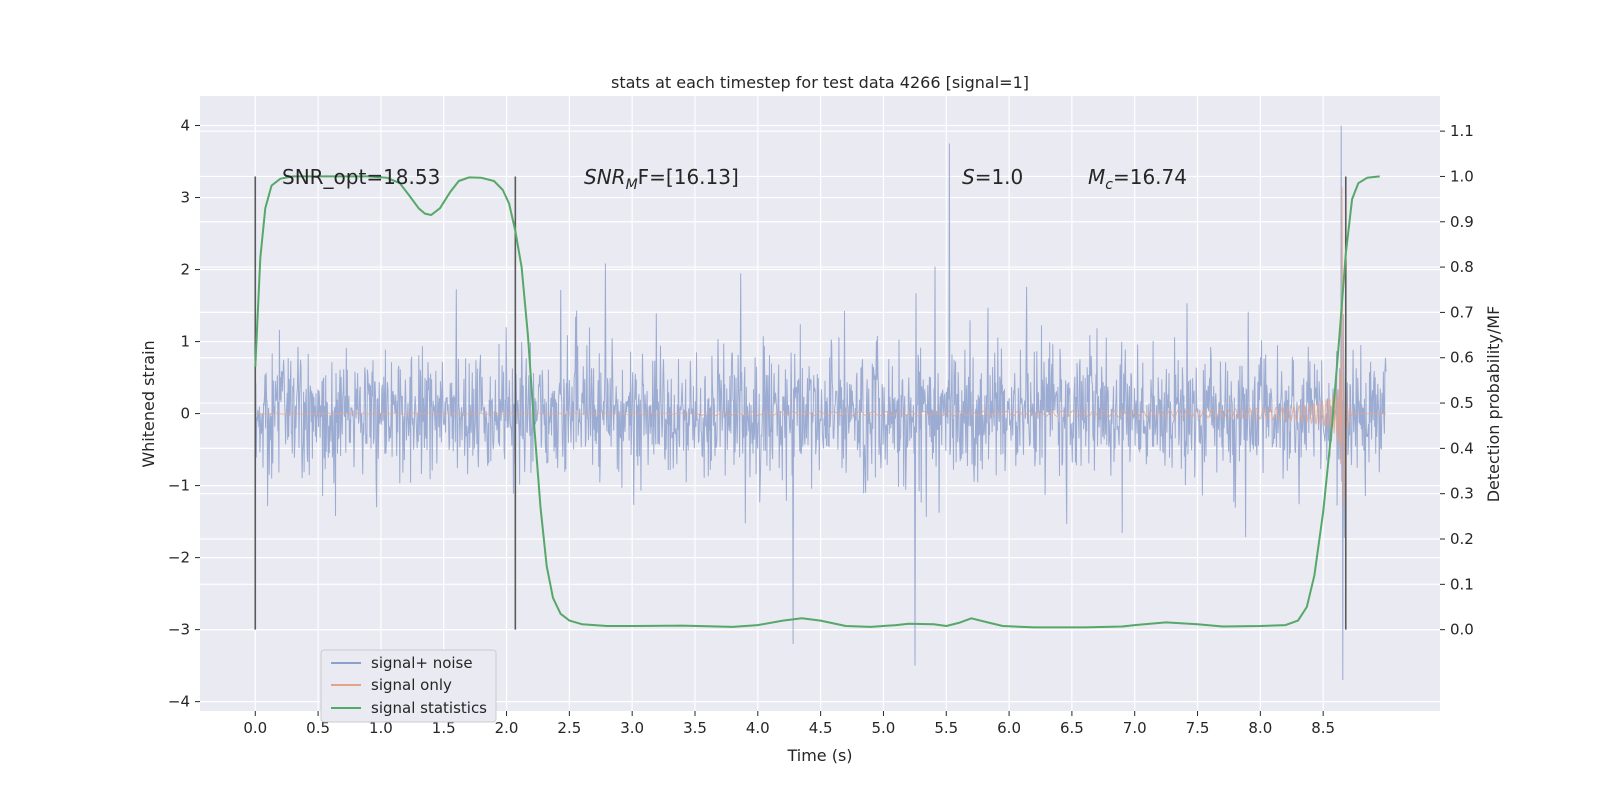 This screenshot has height=800, width=1600. I want to click on legend-label-signal-only: signal only, so click(411, 685).